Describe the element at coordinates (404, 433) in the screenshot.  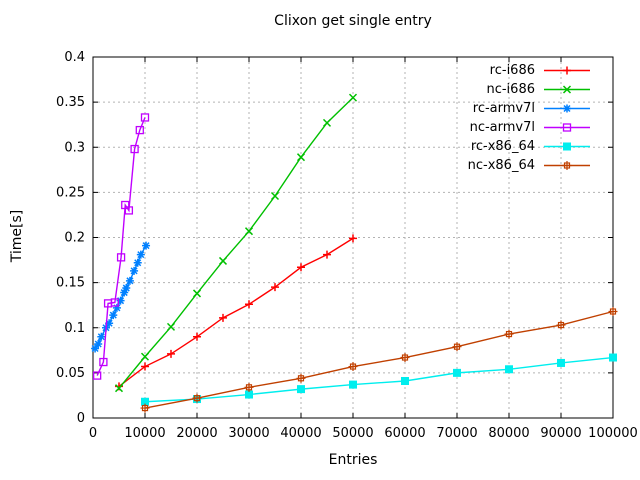
I see `x-tick-label: 60000` at that location.